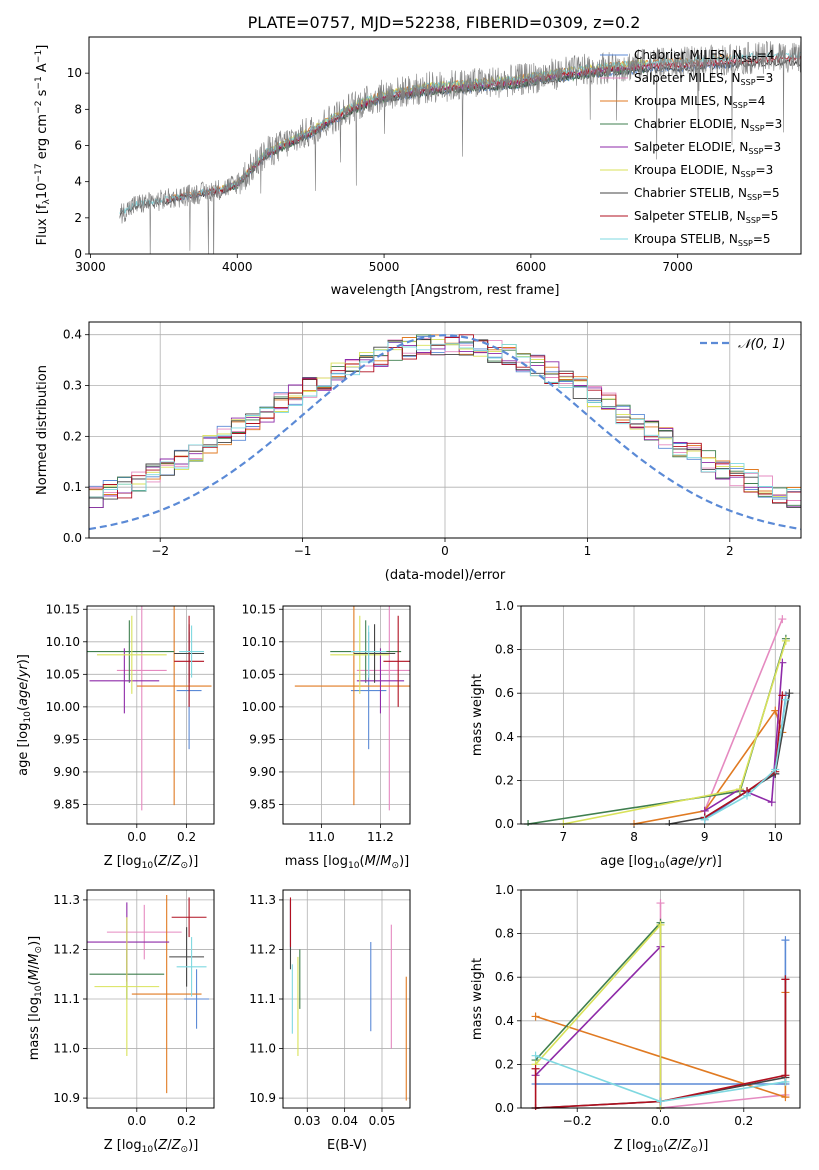 This screenshot has height=1170, width=819. Describe the element at coordinates (707, 194) in the screenshot. I see `legend-entry: Chabrier STELIB, NSSP=5` at that location.